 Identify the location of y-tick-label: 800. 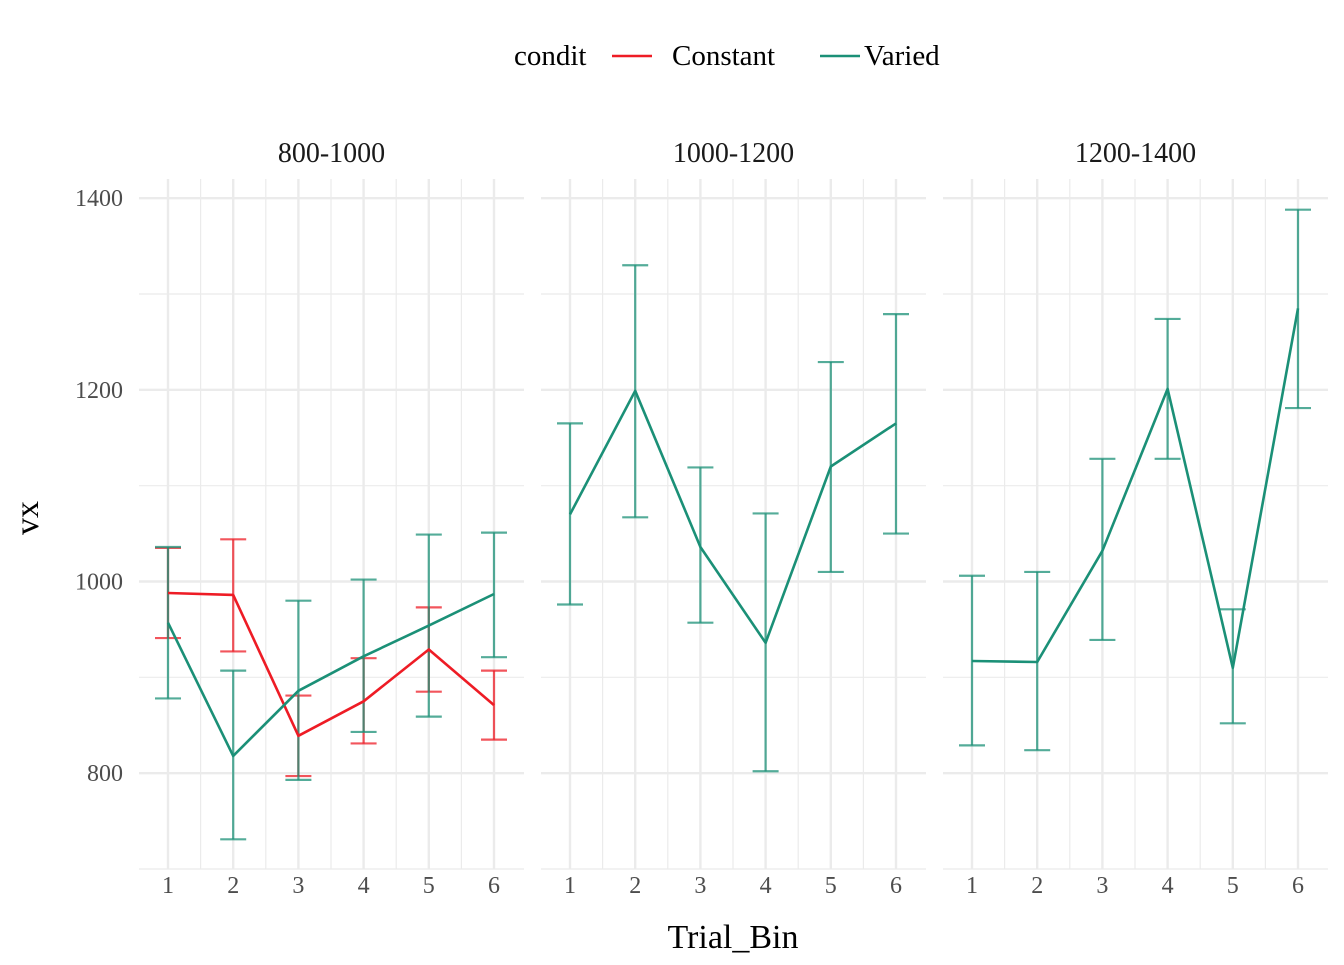
(105, 774).